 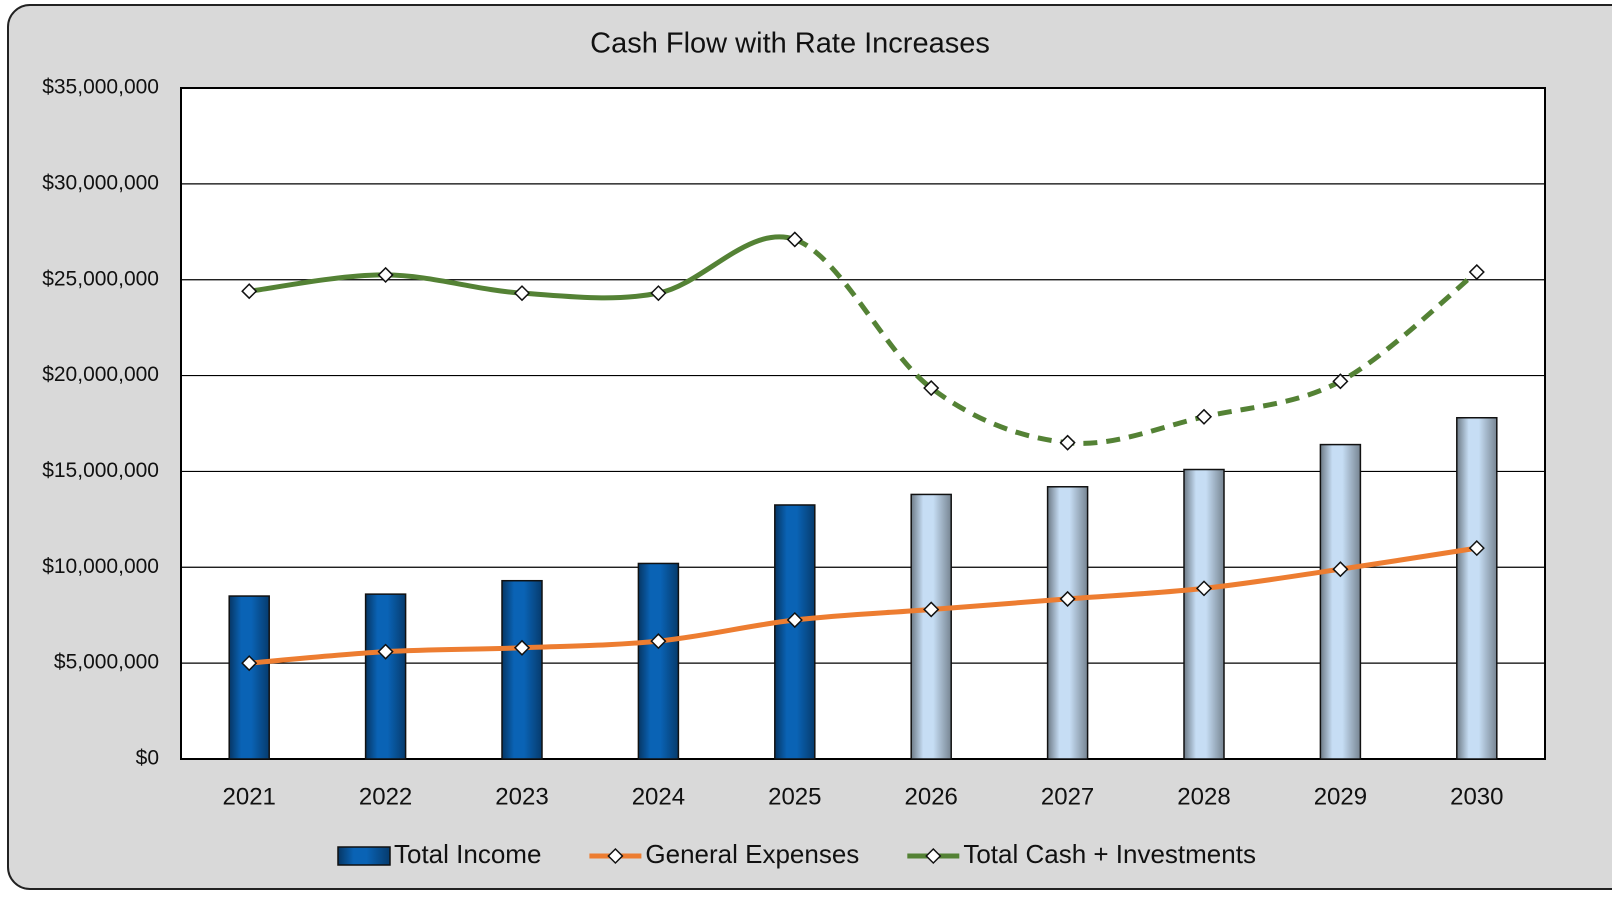 What do you see at coordinates (100, 566) in the screenshot?
I see `y-tick-label: $10,000,000` at bounding box center [100, 566].